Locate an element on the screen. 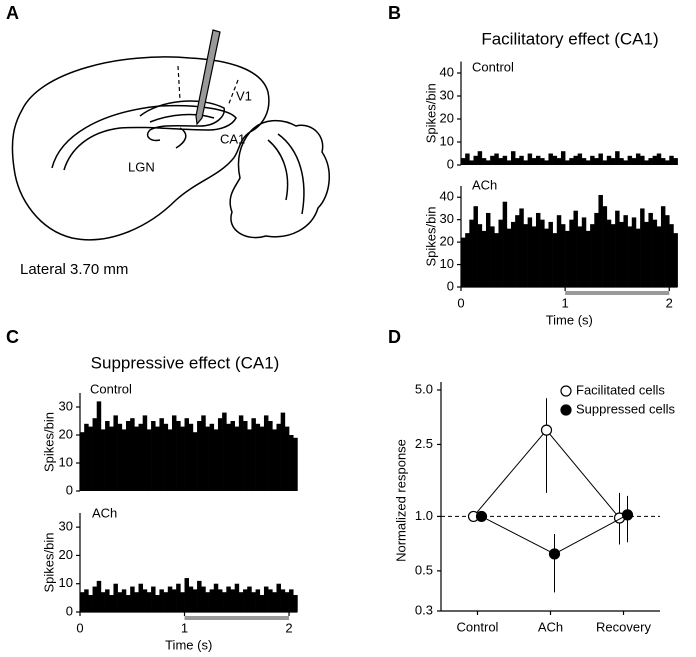  diagram-label: V1 is located at coordinates (244, 95).